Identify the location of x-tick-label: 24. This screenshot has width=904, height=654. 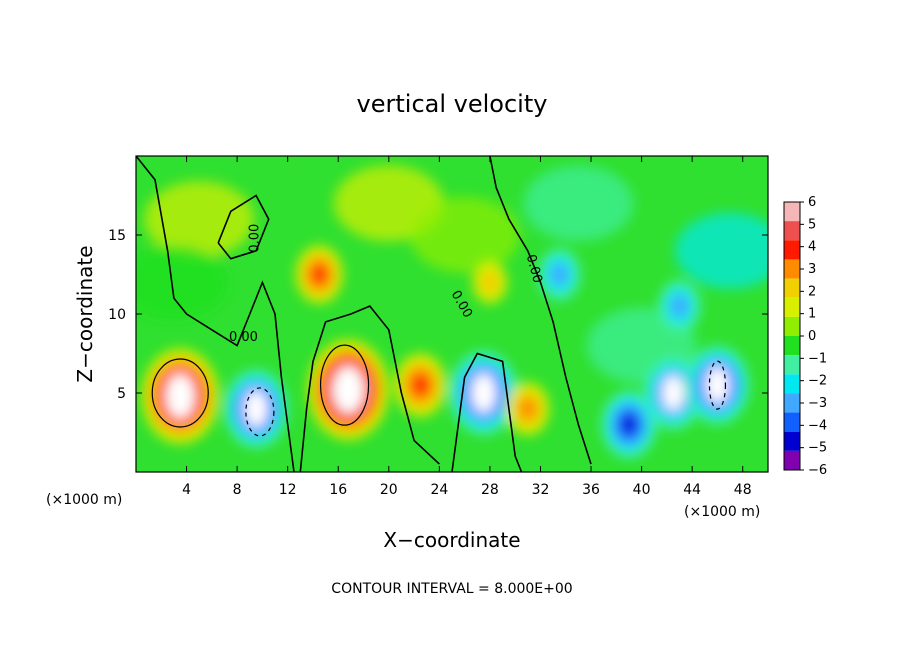
(439, 490).